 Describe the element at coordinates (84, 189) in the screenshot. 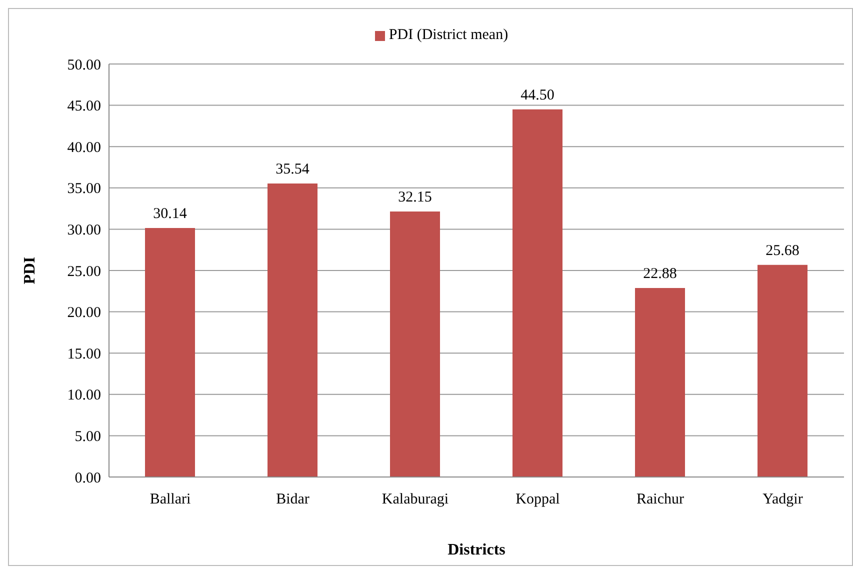

I see `y-tick-label: 35.00` at that location.